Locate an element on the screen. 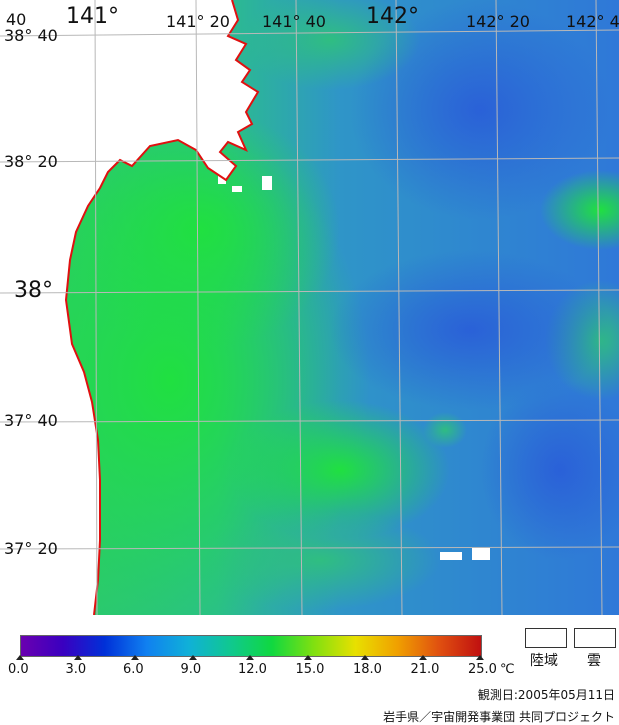  colorbar-tick-label: 3.0 is located at coordinates (76, 669).